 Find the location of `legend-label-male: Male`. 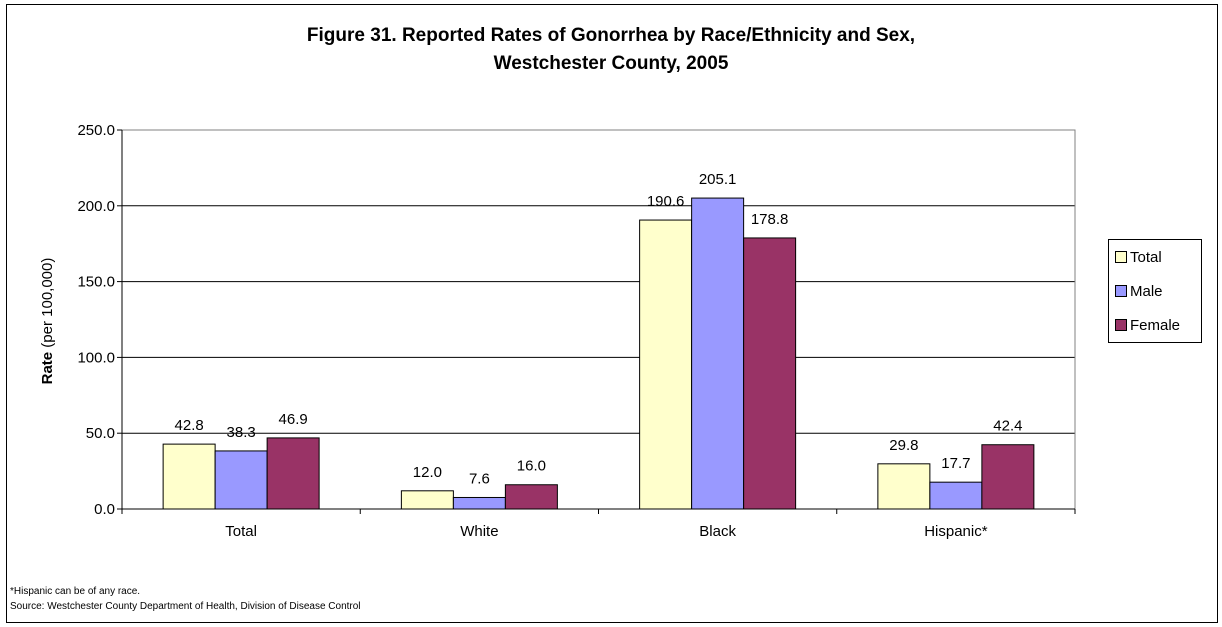

legend-label-male: Male is located at coordinates (1146, 291).